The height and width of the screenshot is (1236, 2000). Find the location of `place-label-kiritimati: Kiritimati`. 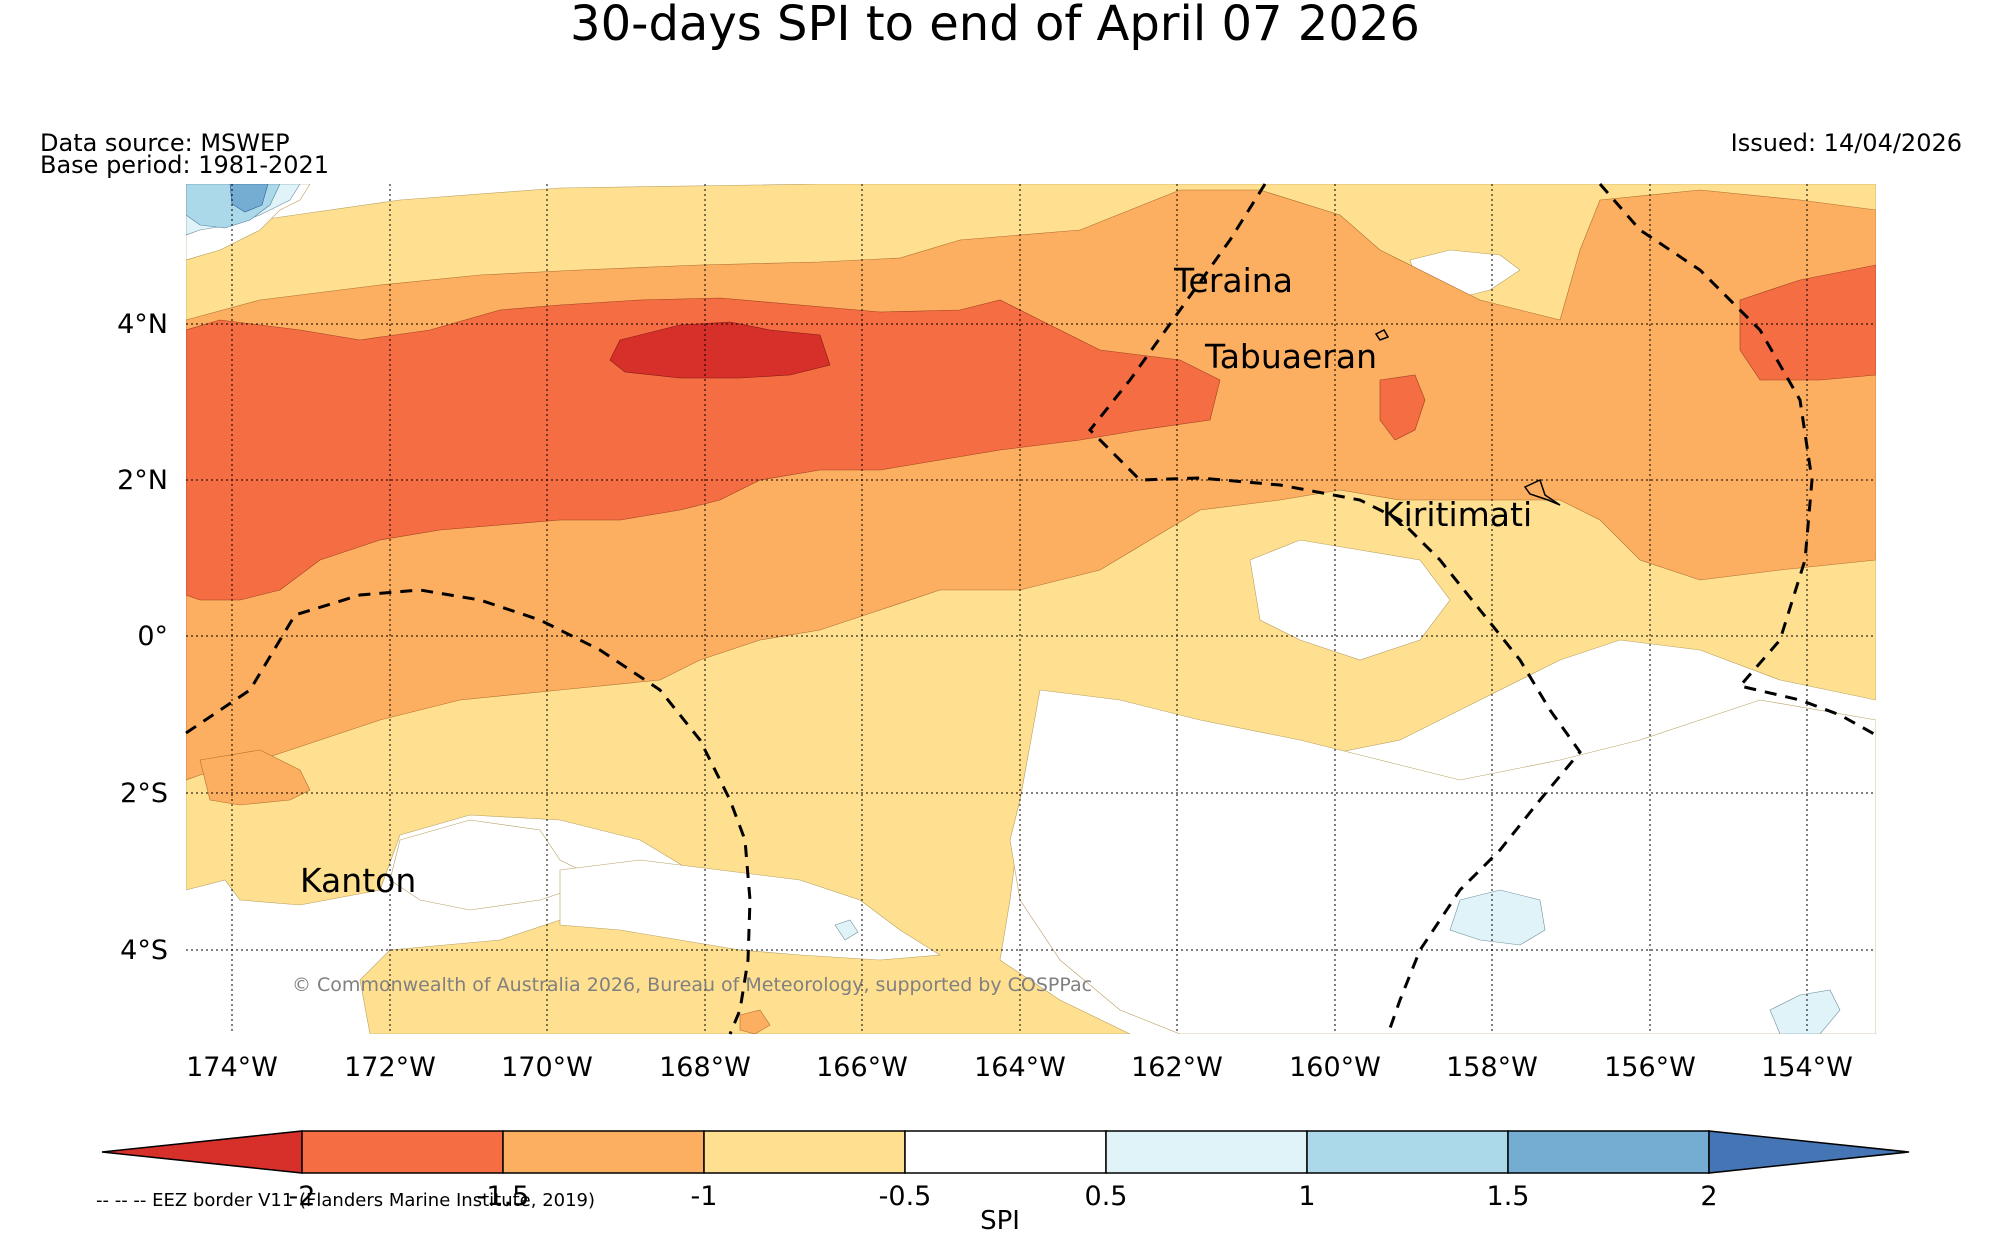

place-label-kiritimati: Kiritimati is located at coordinates (1457, 514).